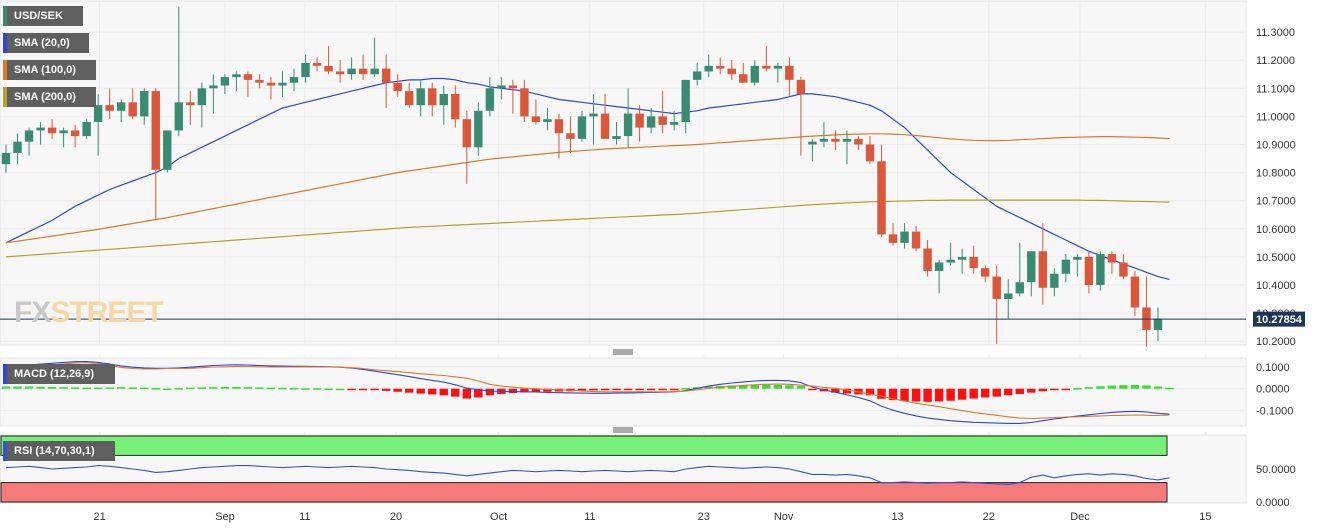  I want to click on legend-symbol-swatch, so click(5, 16).